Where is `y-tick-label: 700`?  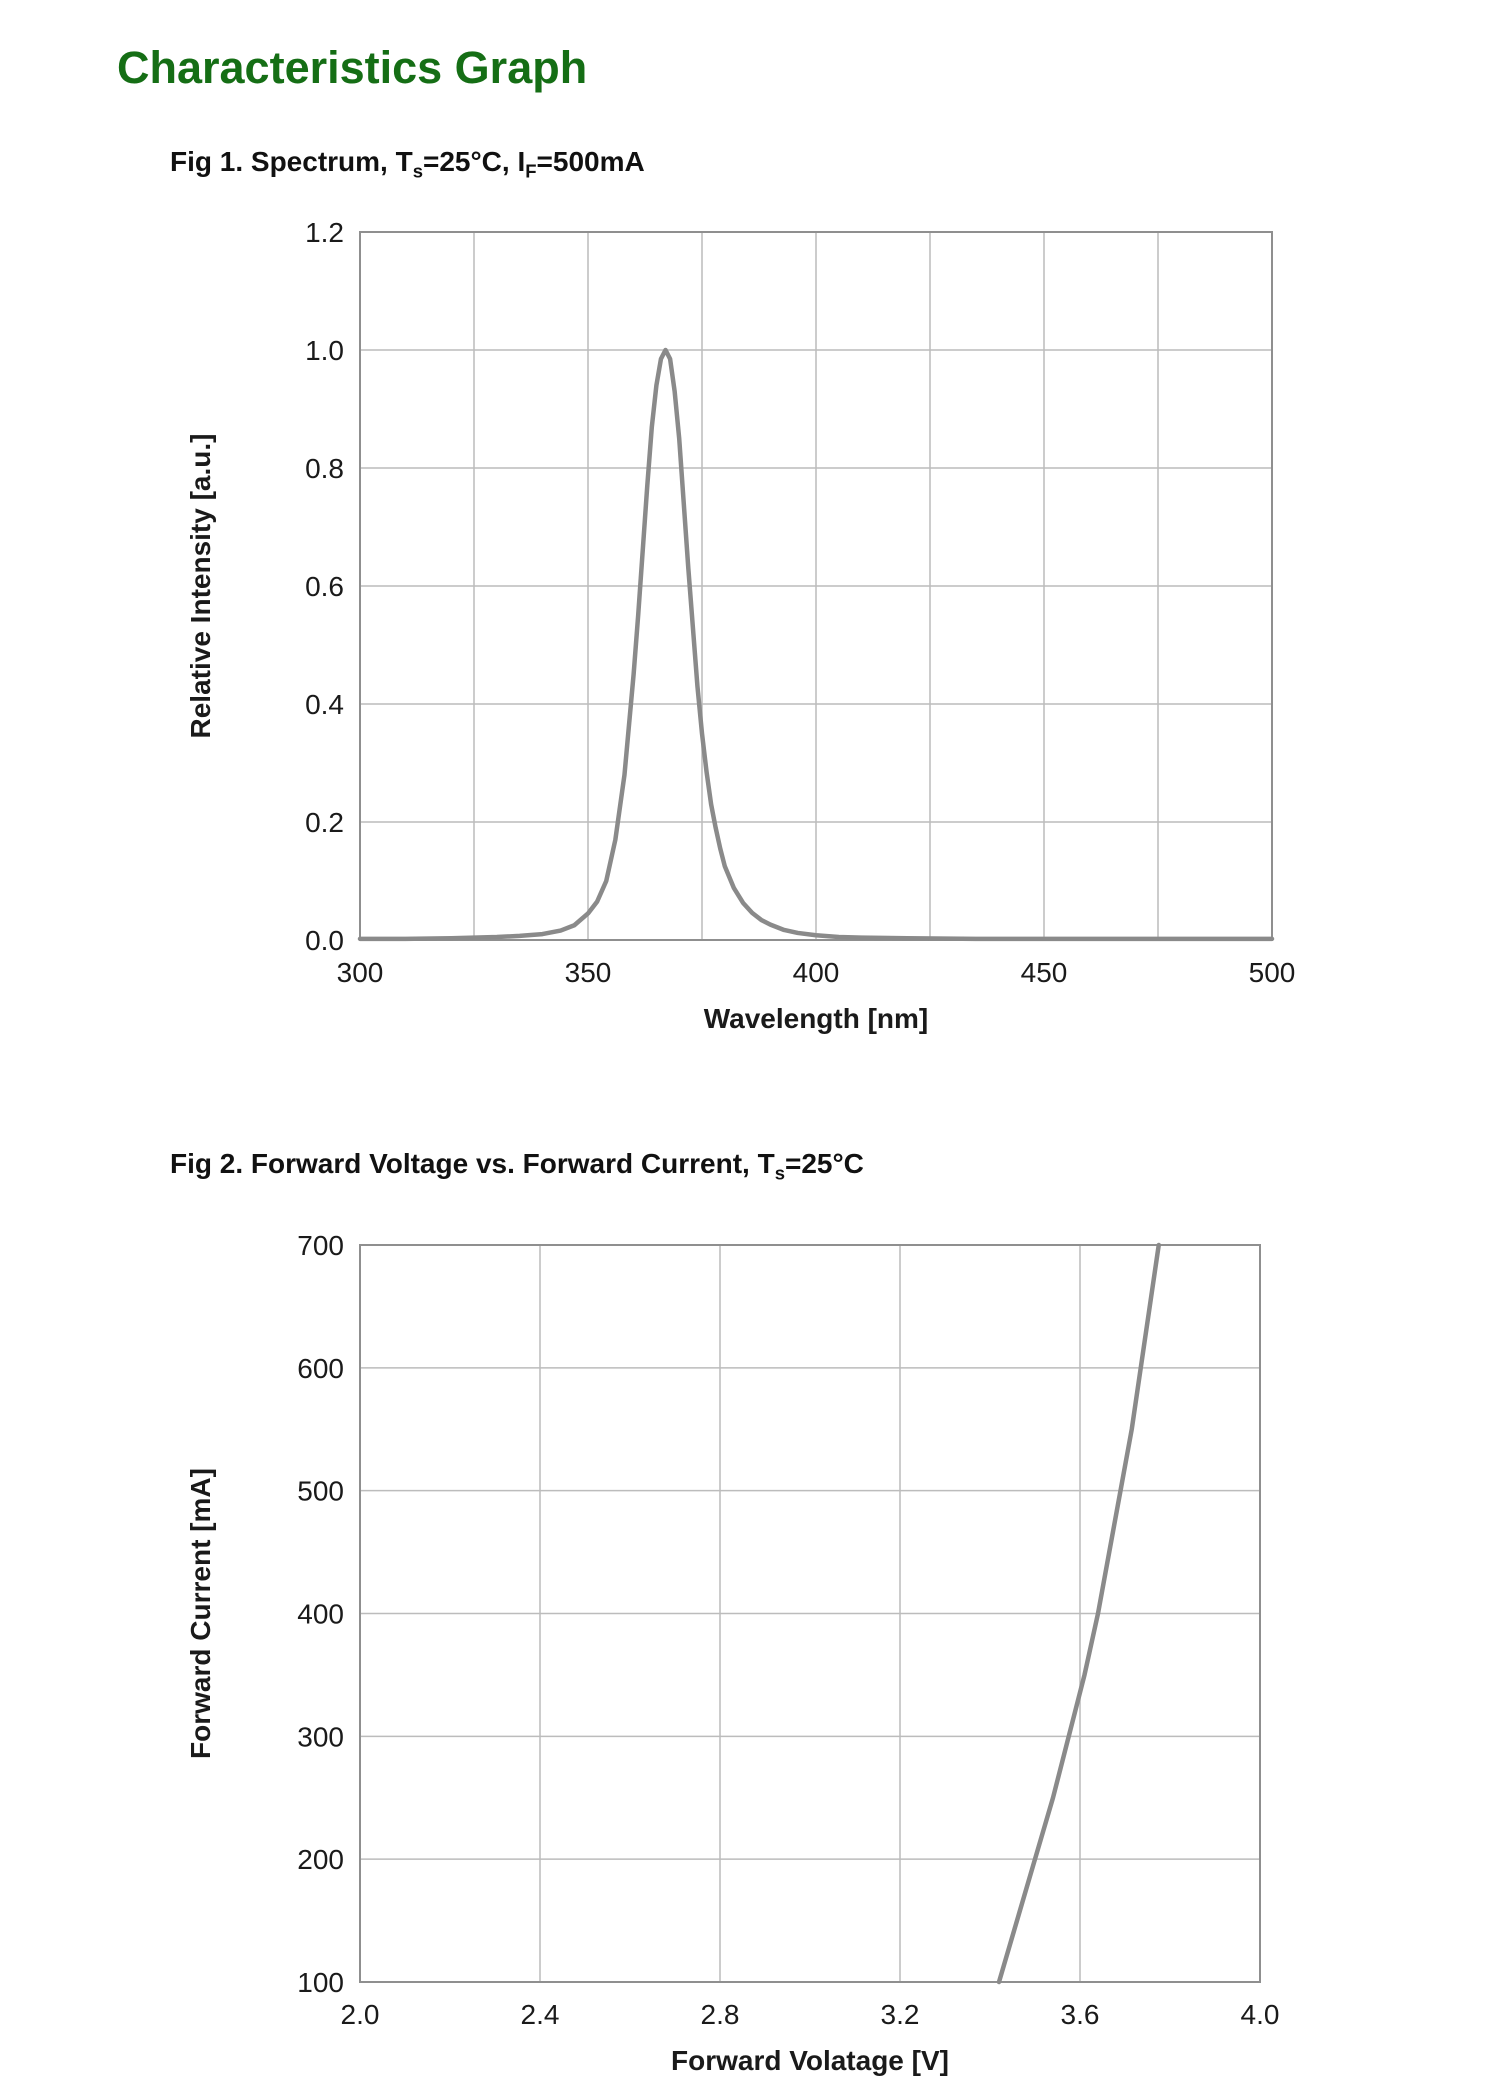 y-tick-label: 700 is located at coordinates (320, 1245).